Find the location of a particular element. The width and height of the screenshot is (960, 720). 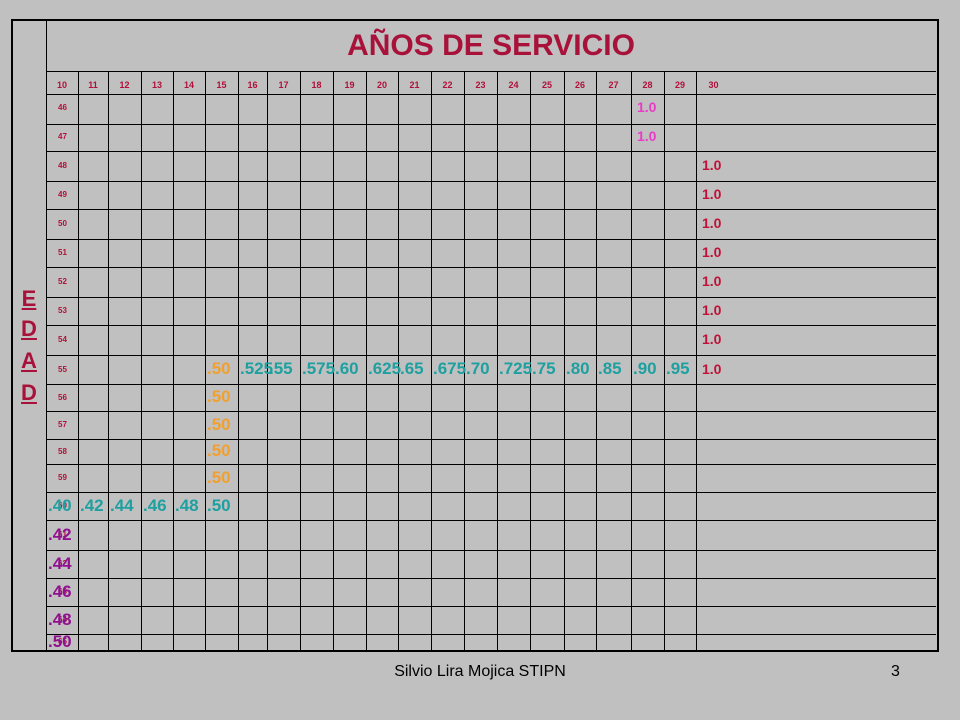

year-header: 12 is located at coordinates (124, 85).